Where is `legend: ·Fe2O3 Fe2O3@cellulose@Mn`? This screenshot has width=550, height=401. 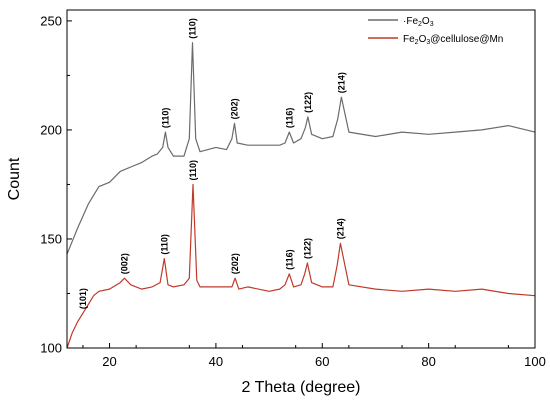 legend: ·Fe2O3 Fe2O3@cellulose@Mn is located at coordinates (435, 31).